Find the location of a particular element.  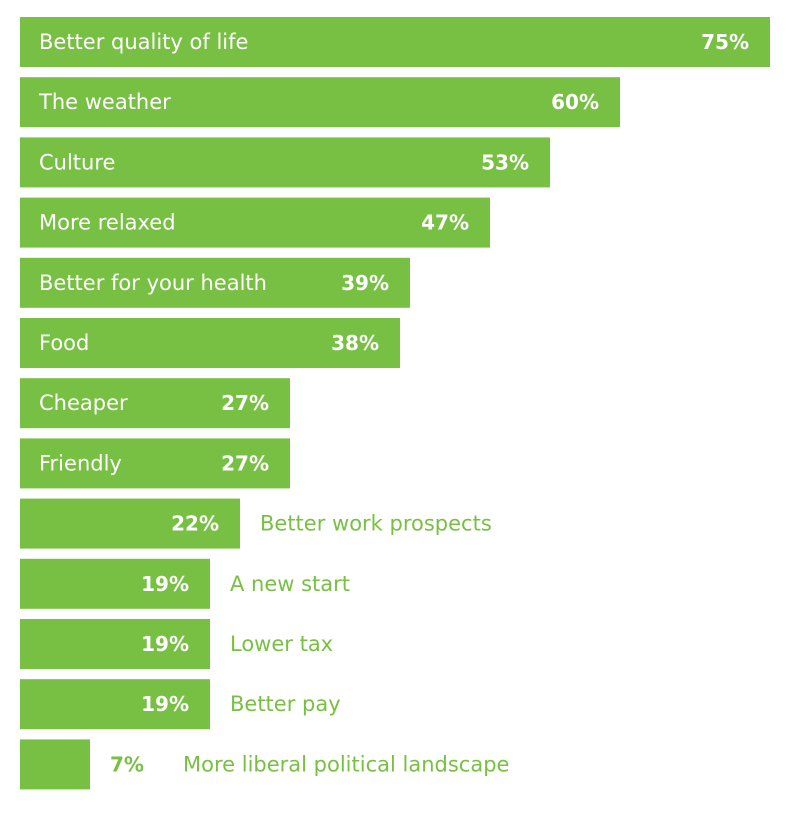

value-label-7: 27% is located at coordinates (245, 463).